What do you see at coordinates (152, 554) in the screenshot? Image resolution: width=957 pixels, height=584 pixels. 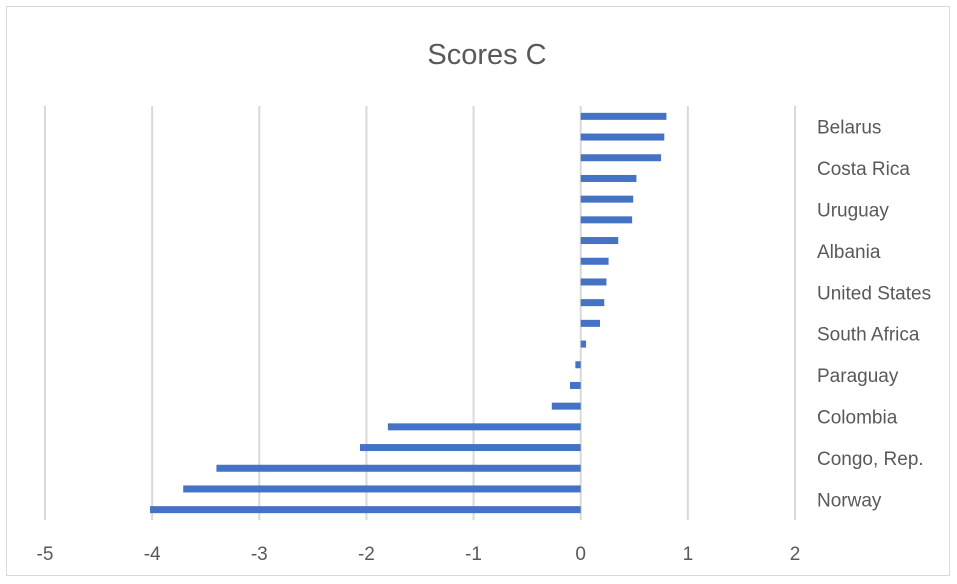 I see `x-tick-label: -4` at bounding box center [152, 554].